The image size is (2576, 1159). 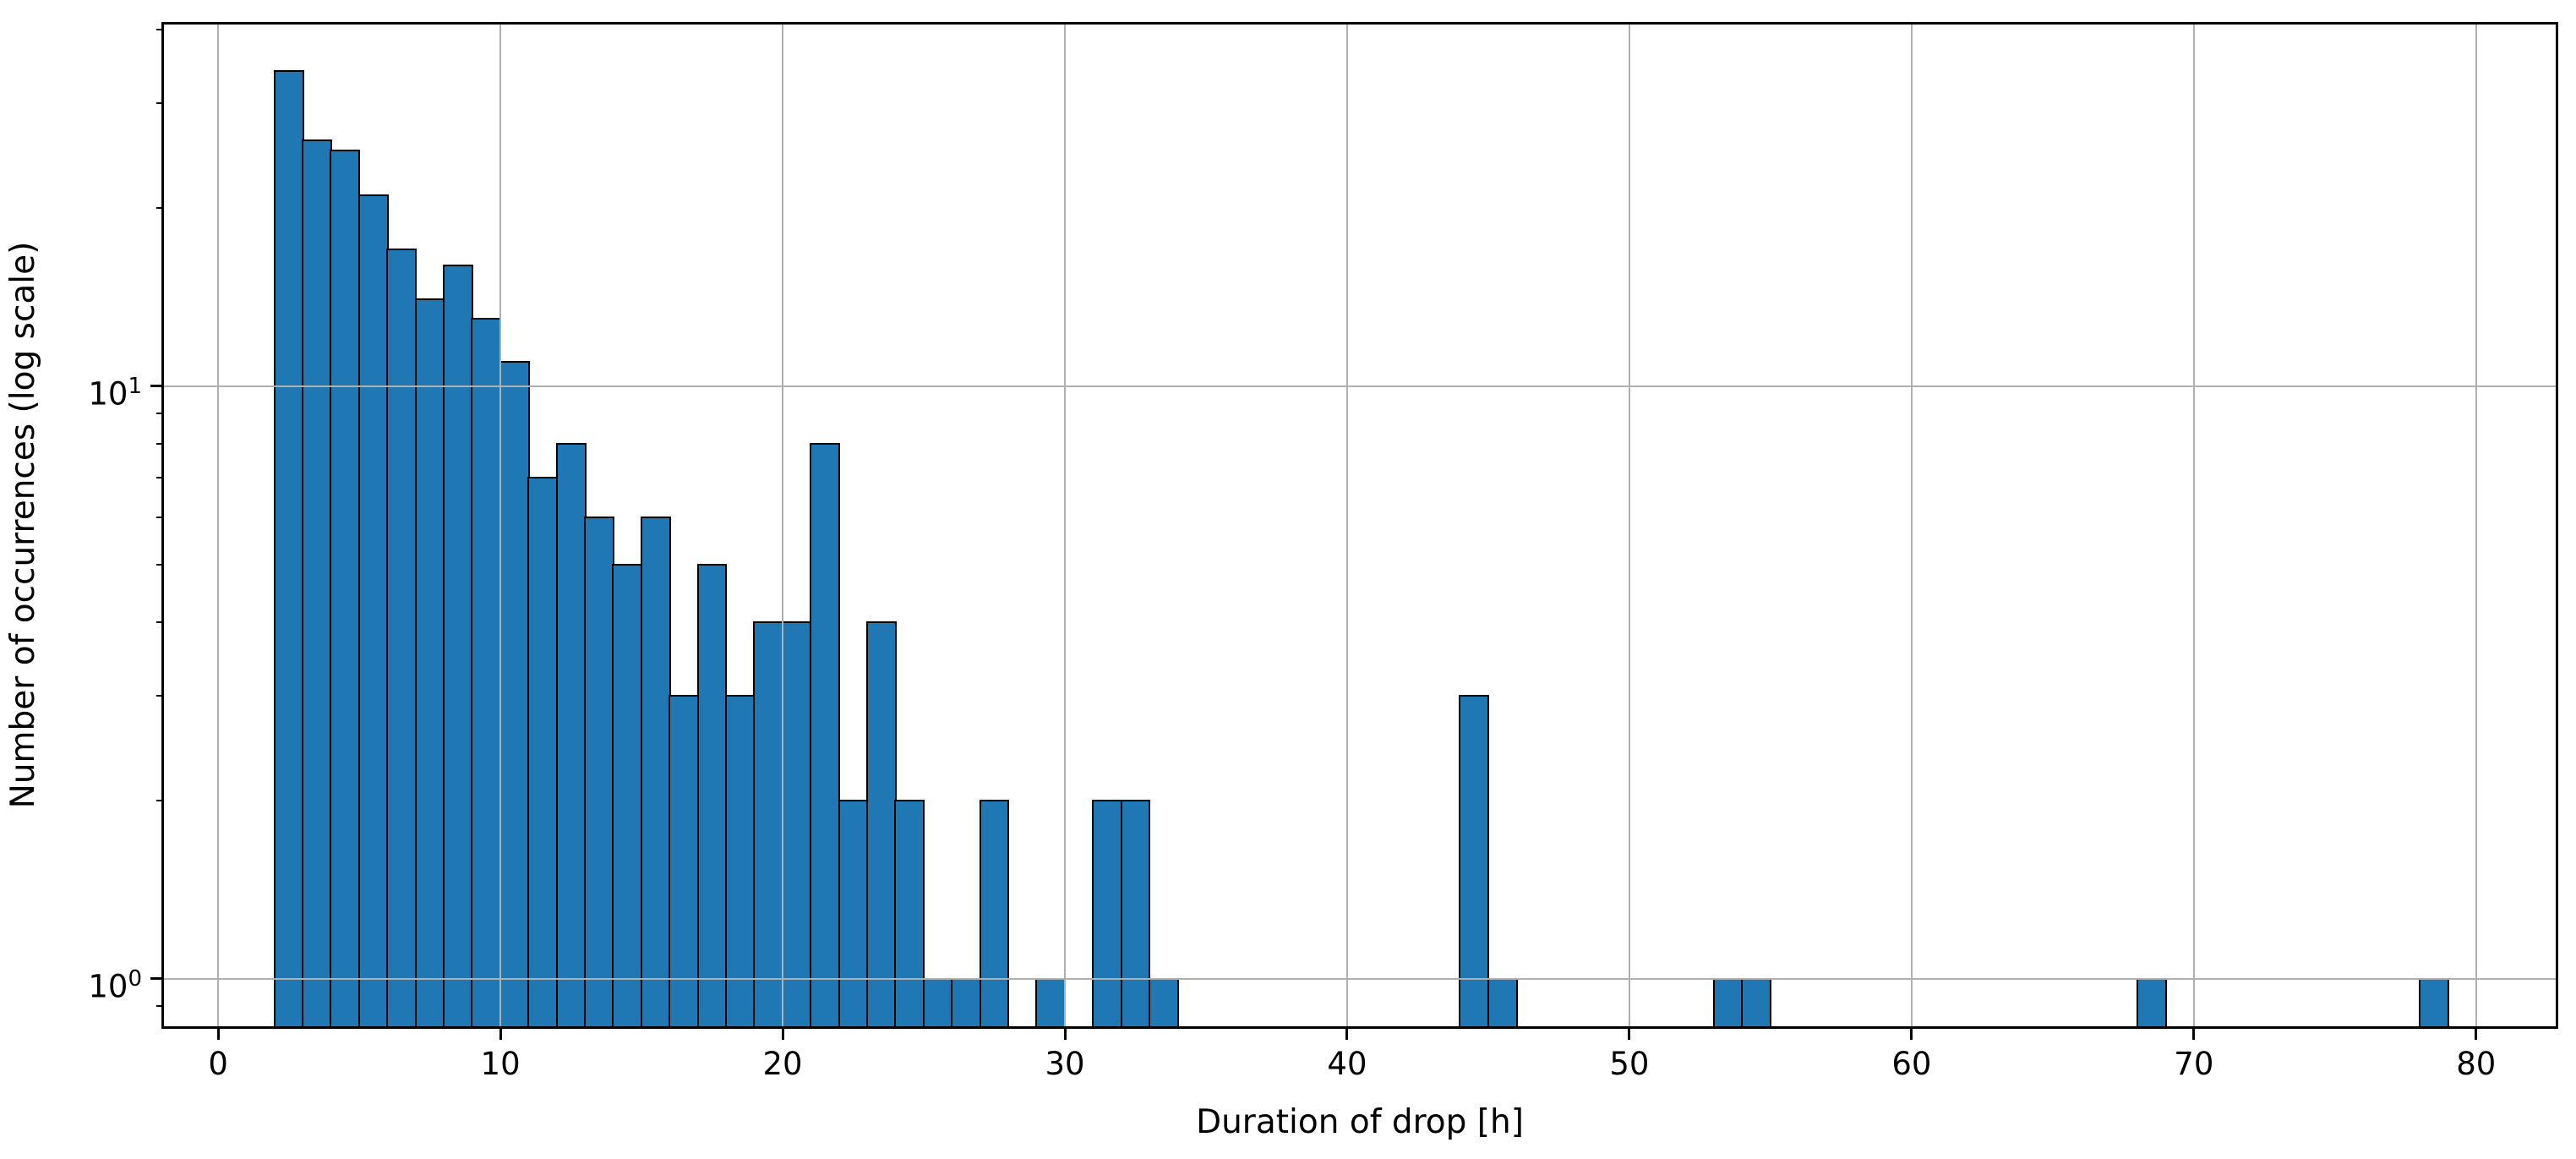 What do you see at coordinates (1065, 1064) in the screenshot?
I see `x-tick-label: 30` at bounding box center [1065, 1064].